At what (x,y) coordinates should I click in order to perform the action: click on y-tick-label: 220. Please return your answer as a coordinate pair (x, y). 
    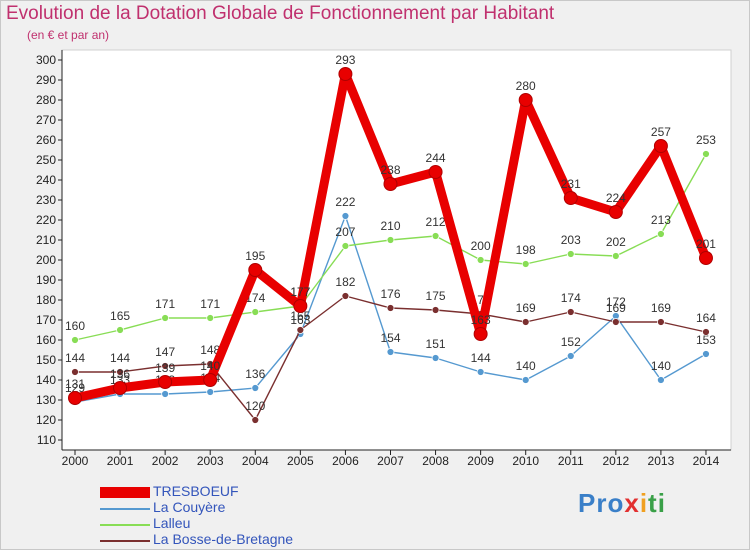
    Looking at the image, I should click on (46, 220).